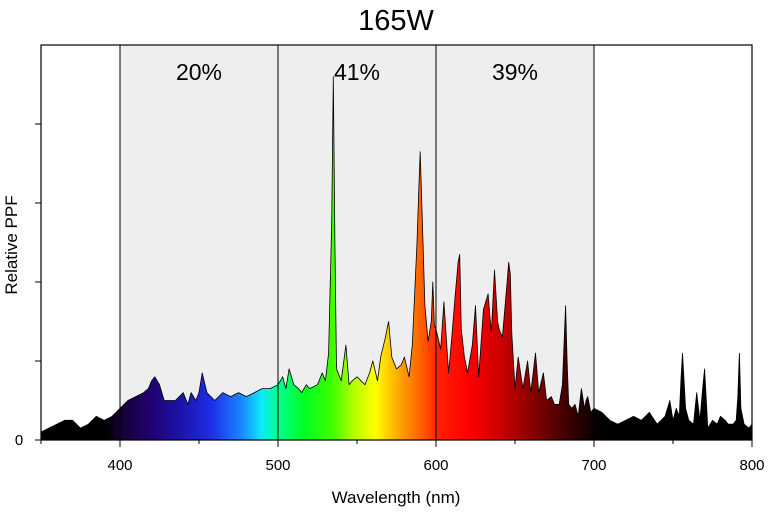  I want to click on region-labels: 20% 41% 39%, so click(357, 72).